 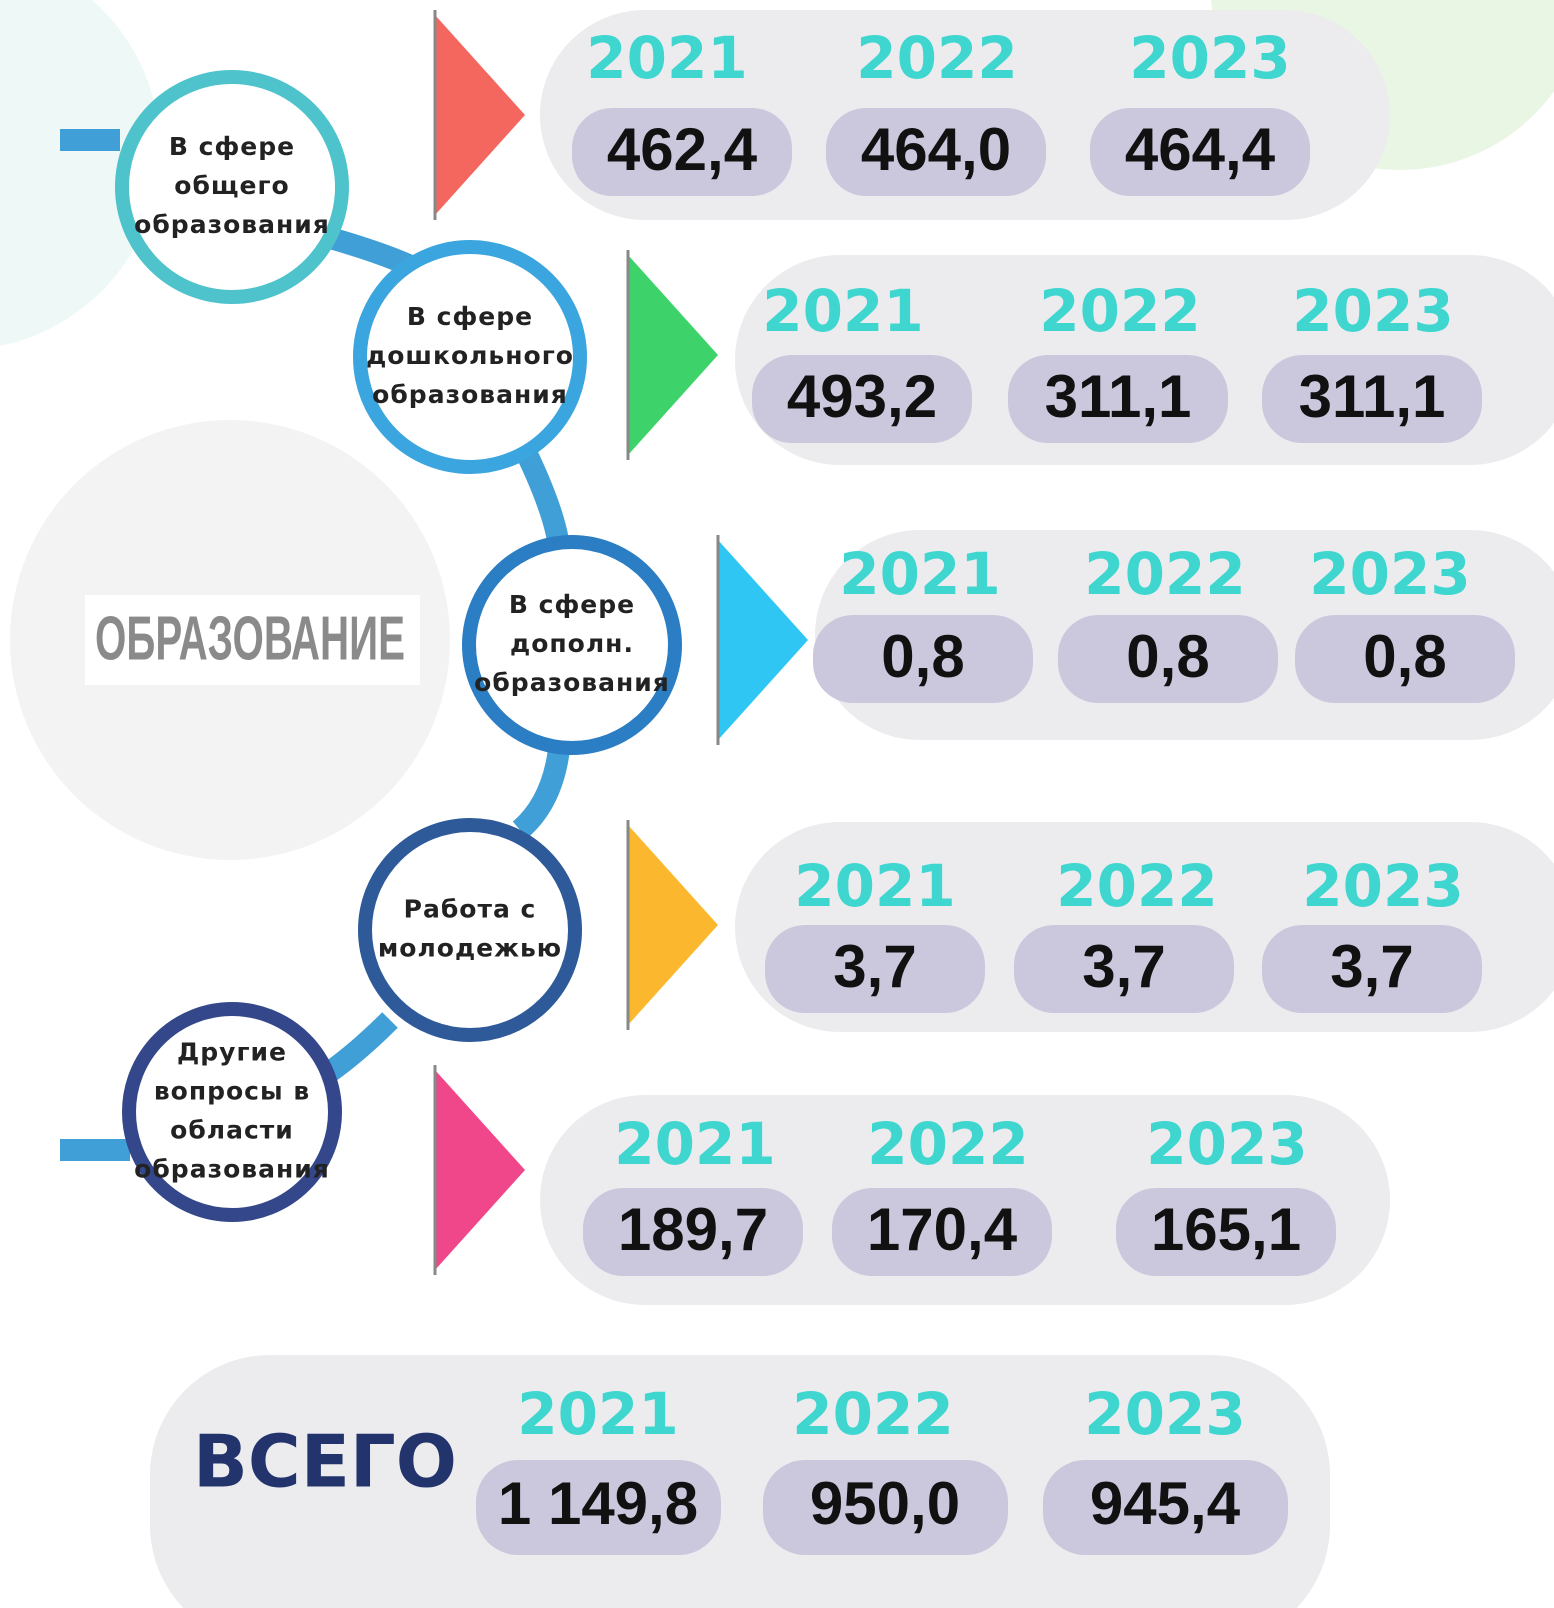 I want to click on value: 462,4, so click(x=682, y=149).